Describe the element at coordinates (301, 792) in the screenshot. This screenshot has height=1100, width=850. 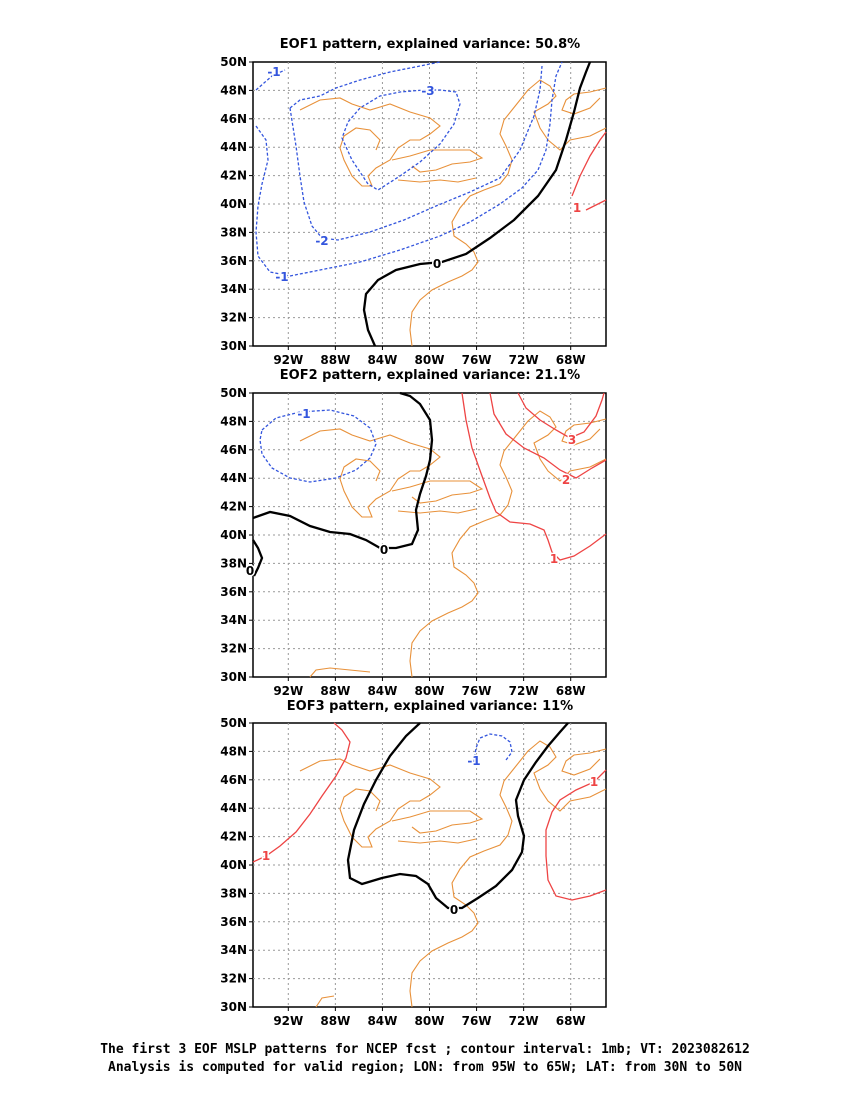
I see `contour-pos1-west` at that location.